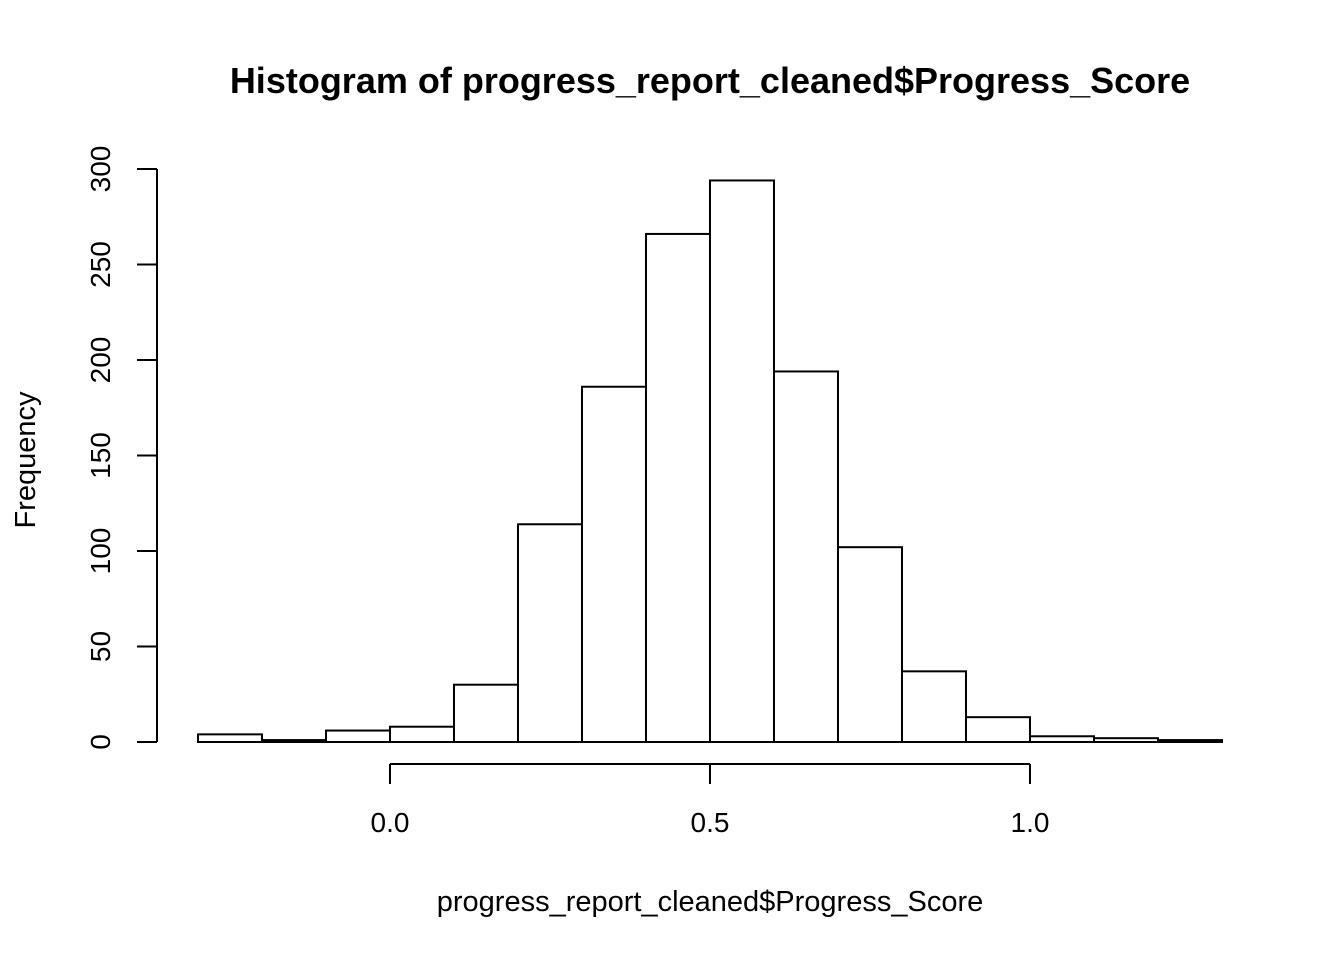  I want to click on y-tick-label: 50, so click(100, 646).